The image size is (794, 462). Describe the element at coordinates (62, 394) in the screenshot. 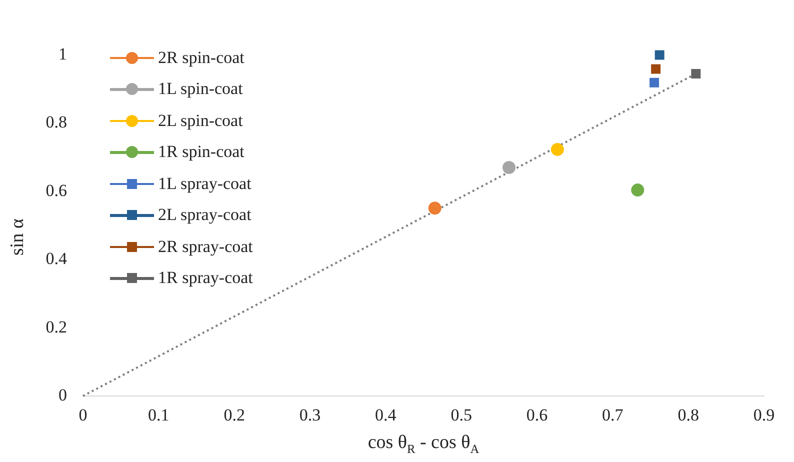

I see `y-tick-label: 0` at that location.